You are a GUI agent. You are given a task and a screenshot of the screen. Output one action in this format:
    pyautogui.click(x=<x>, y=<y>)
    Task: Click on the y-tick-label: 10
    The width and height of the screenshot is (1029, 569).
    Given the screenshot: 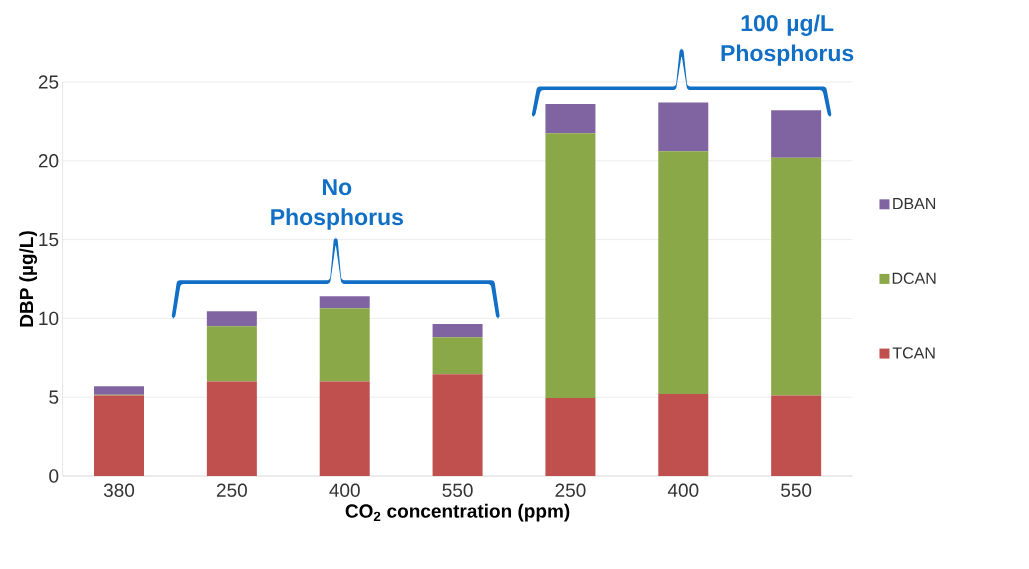 What is the action you would take?
    pyautogui.click(x=49, y=318)
    